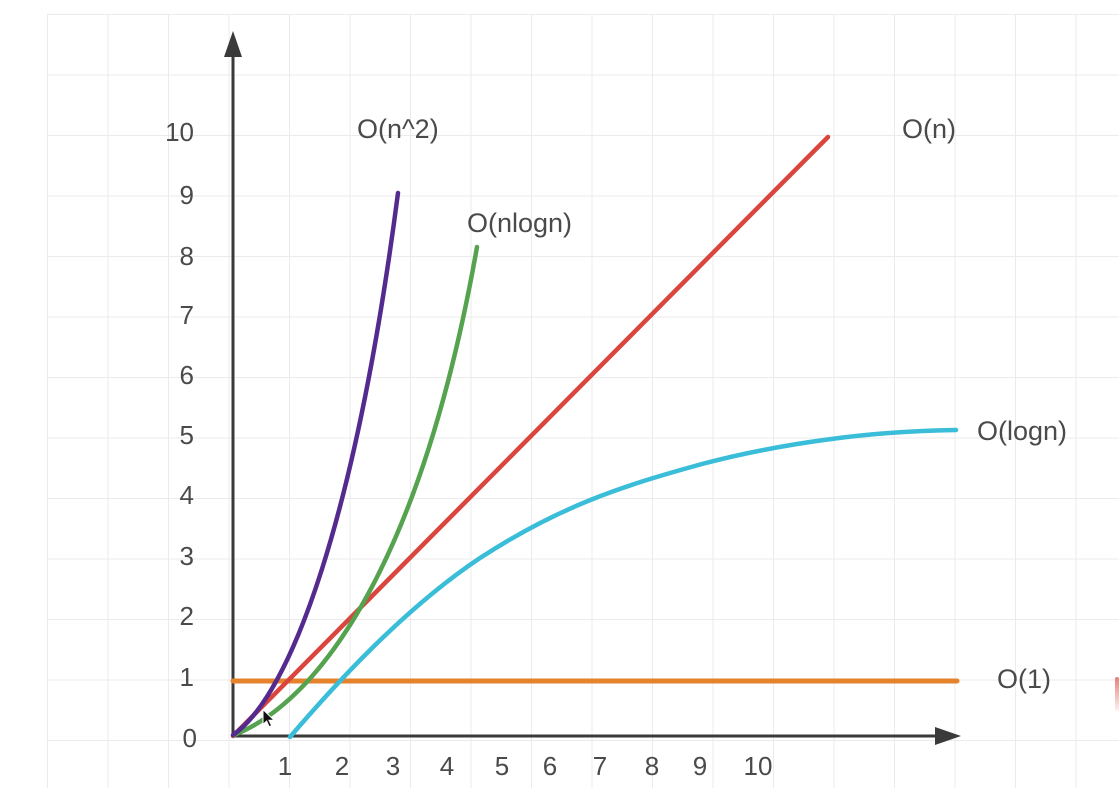 The height and width of the screenshot is (788, 1119). What do you see at coordinates (186, 556) in the screenshot?
I see `y-tick-3: 3` at bounding box center [186, 556].